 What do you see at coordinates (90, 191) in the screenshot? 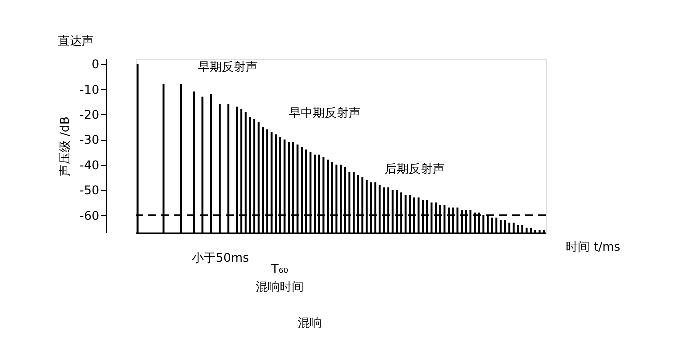
I see `y-tick-label: -50` at bounding box center [90, 191].